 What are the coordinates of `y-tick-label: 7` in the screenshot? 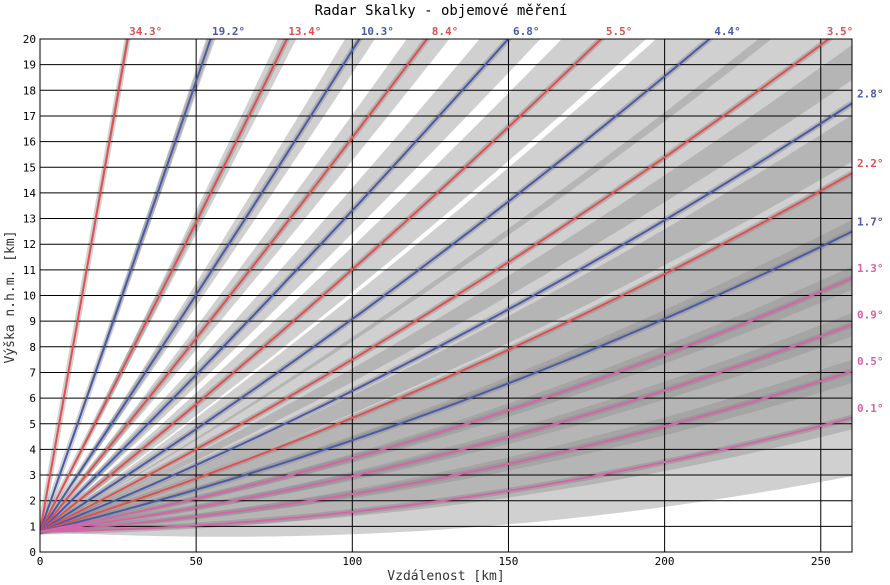 It's located at (32, 372).